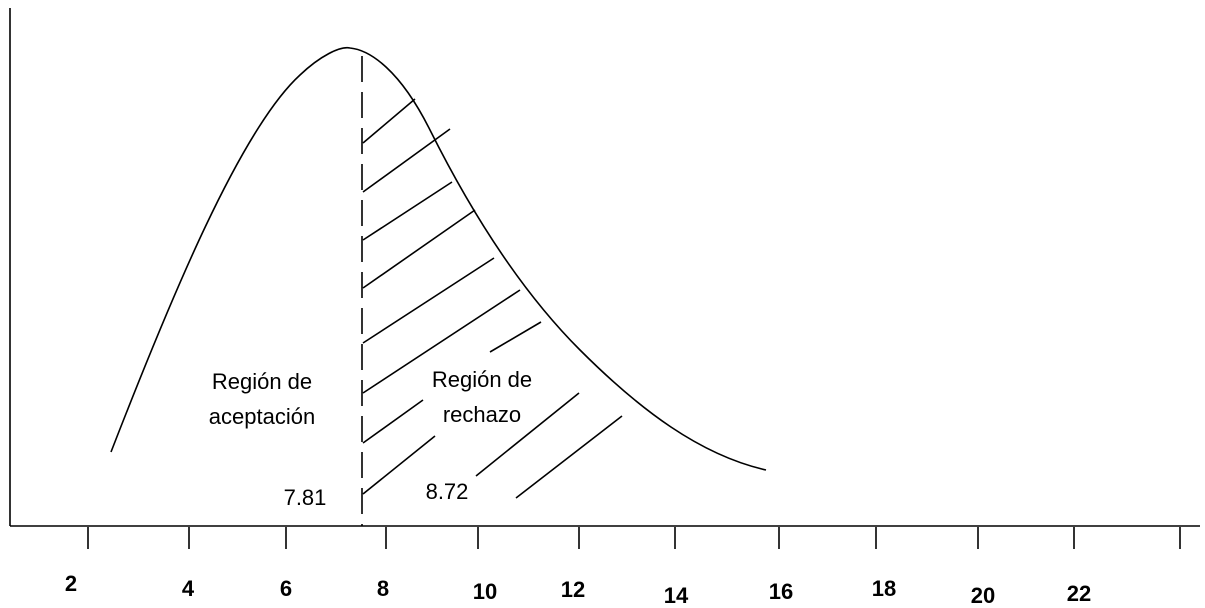 The image size is (1205, 608). What do you see at coordinates (884, 588) in the screenshot?
I see `tick-label-18: 18` at bounding box center [884, 588].